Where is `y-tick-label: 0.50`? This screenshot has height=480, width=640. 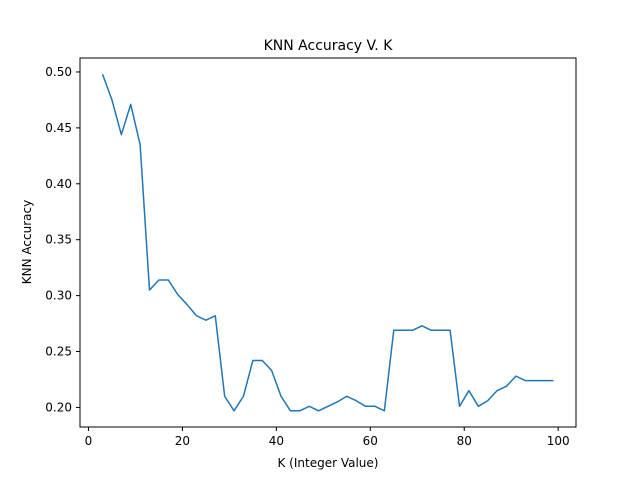
y-tick-label: 0.50 is located at coordinates (58, 72).